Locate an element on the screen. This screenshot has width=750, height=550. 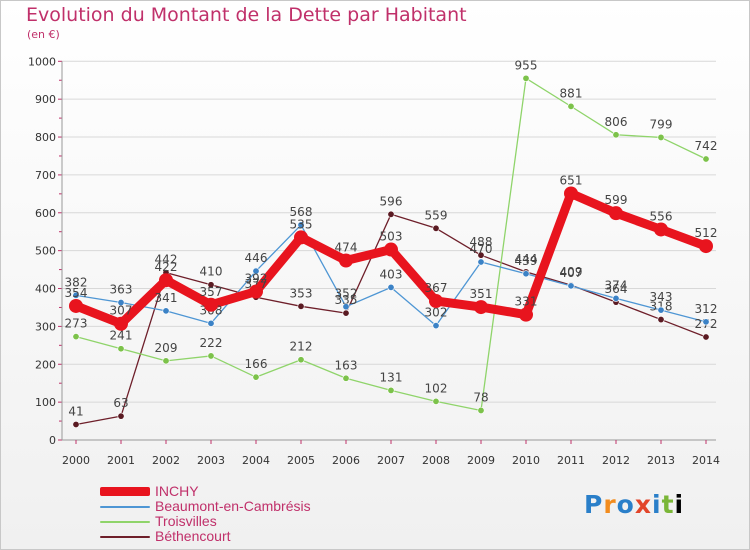
y-tick-label: 700 is located at coordinates (45, 175).